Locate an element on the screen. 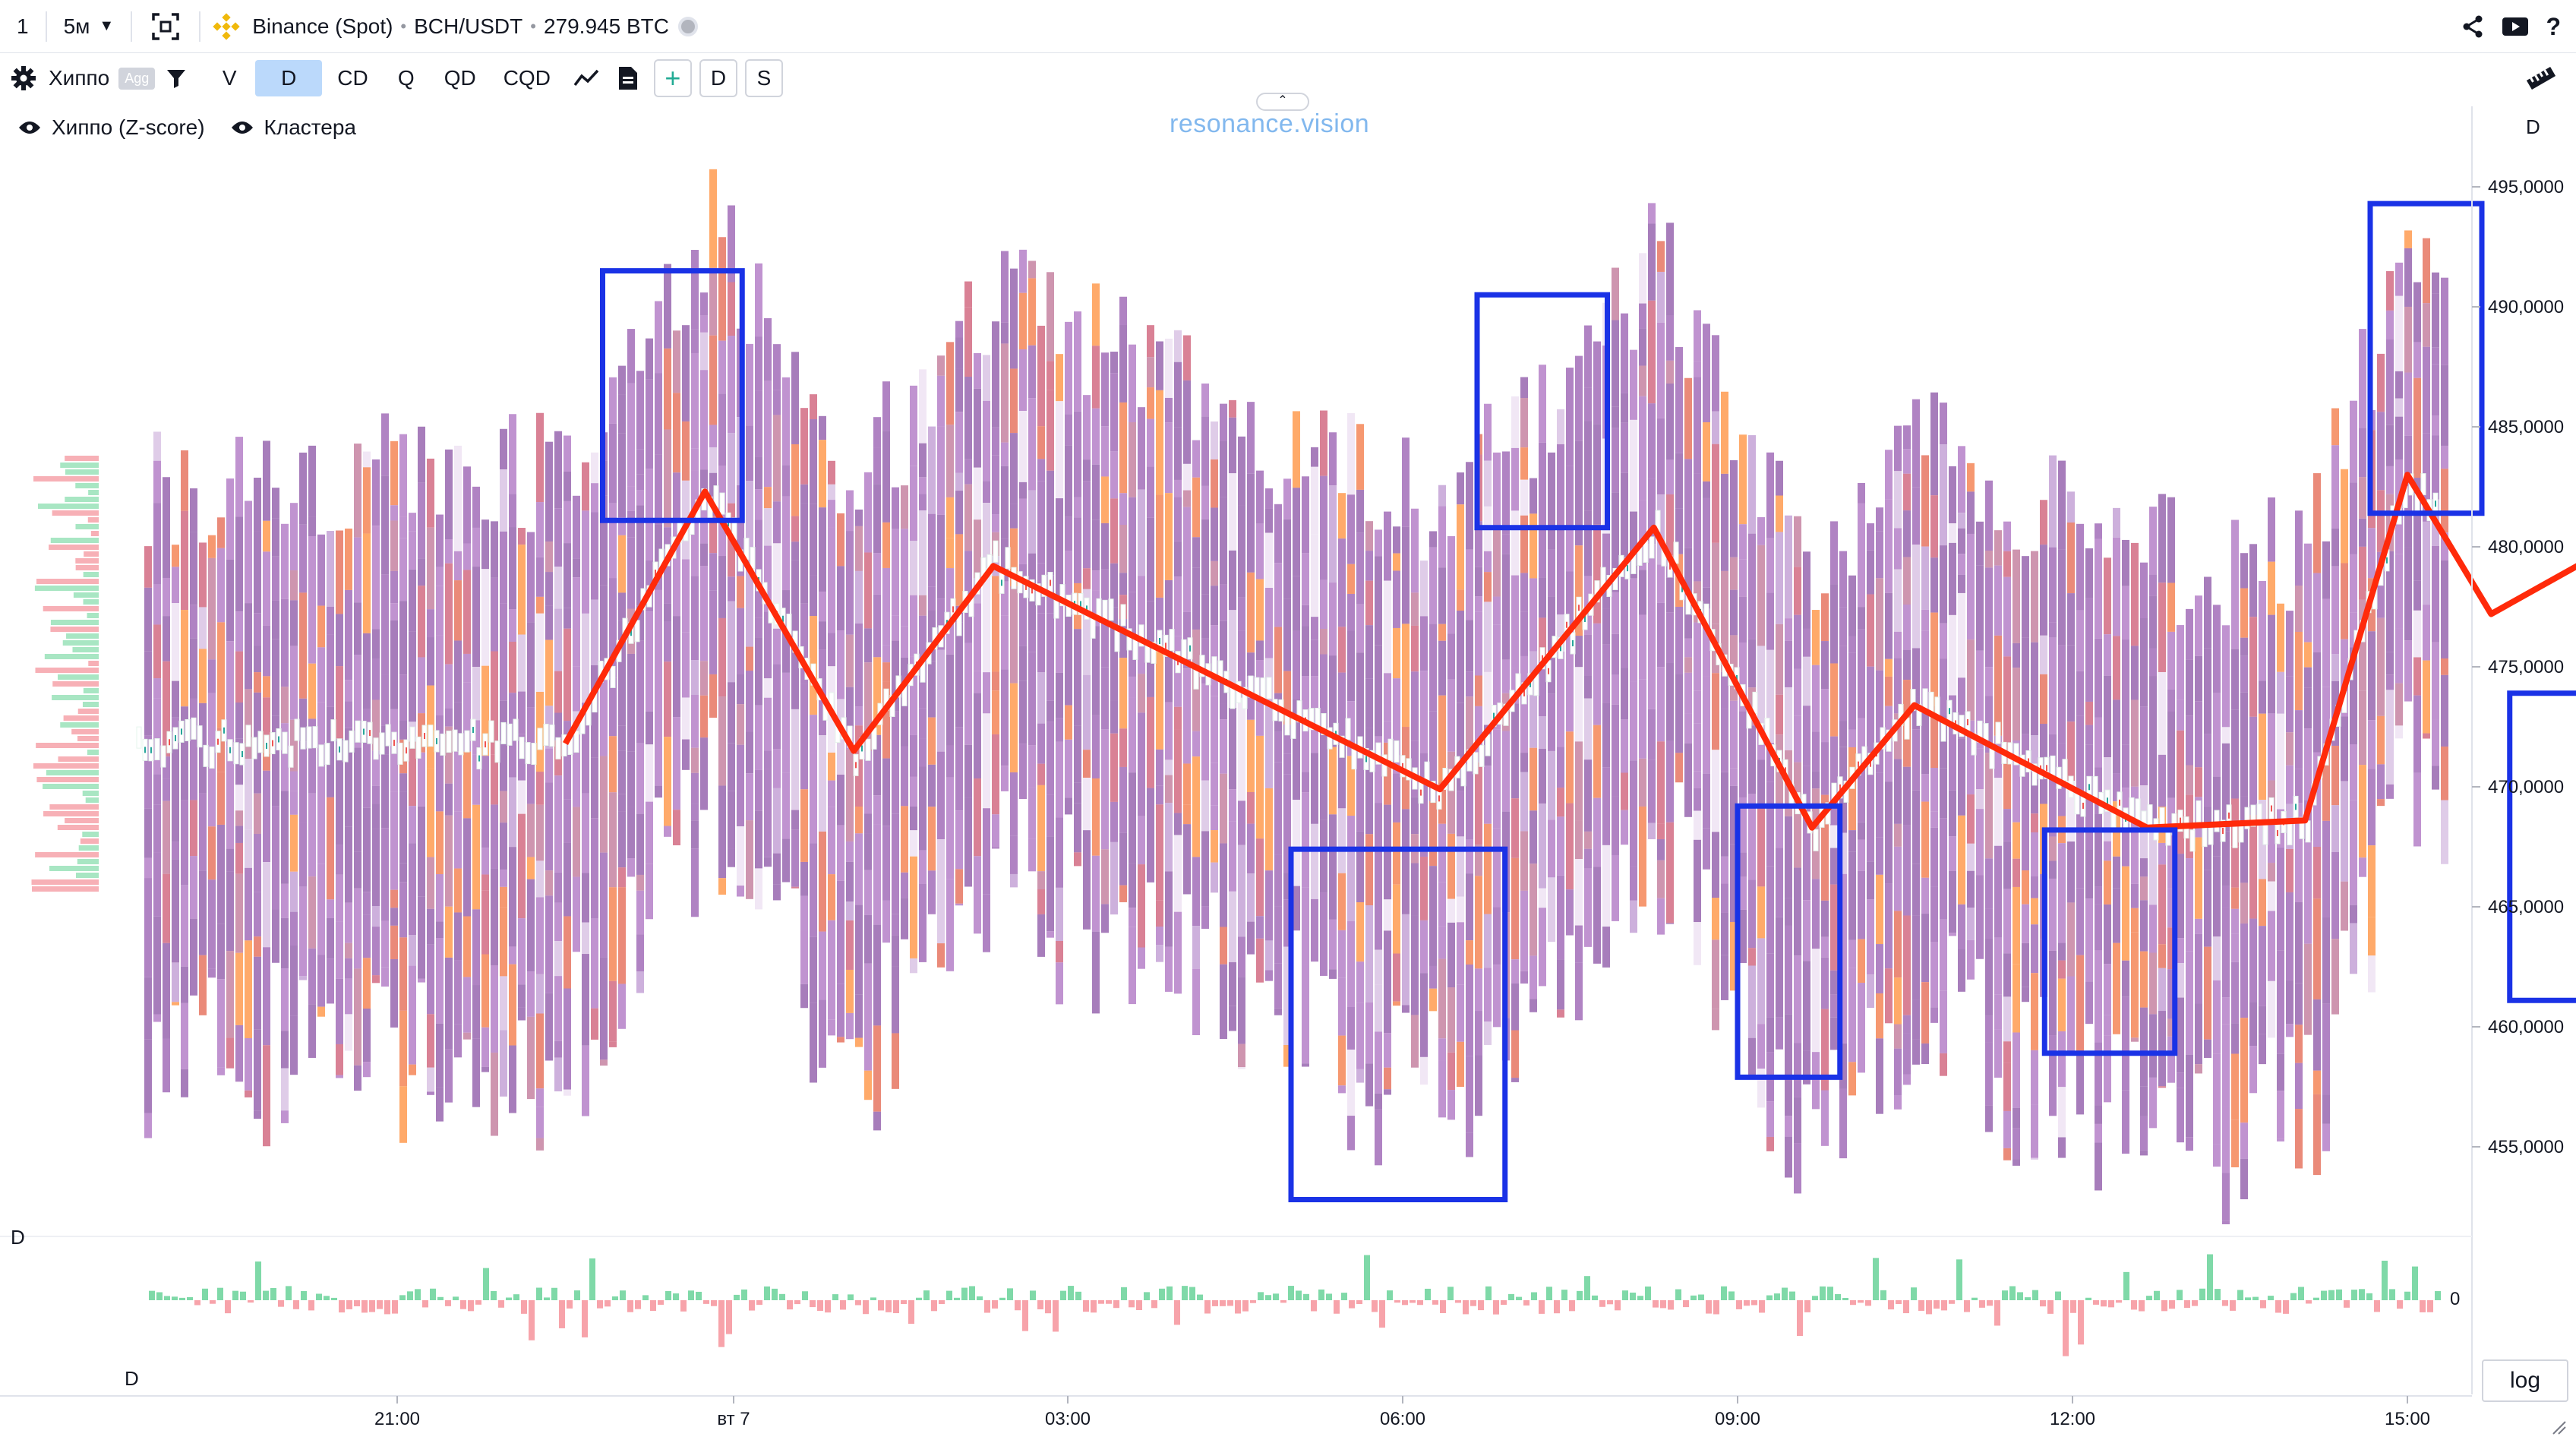  legend-item-clusters: Кластера is located at coordinates (293, 127).